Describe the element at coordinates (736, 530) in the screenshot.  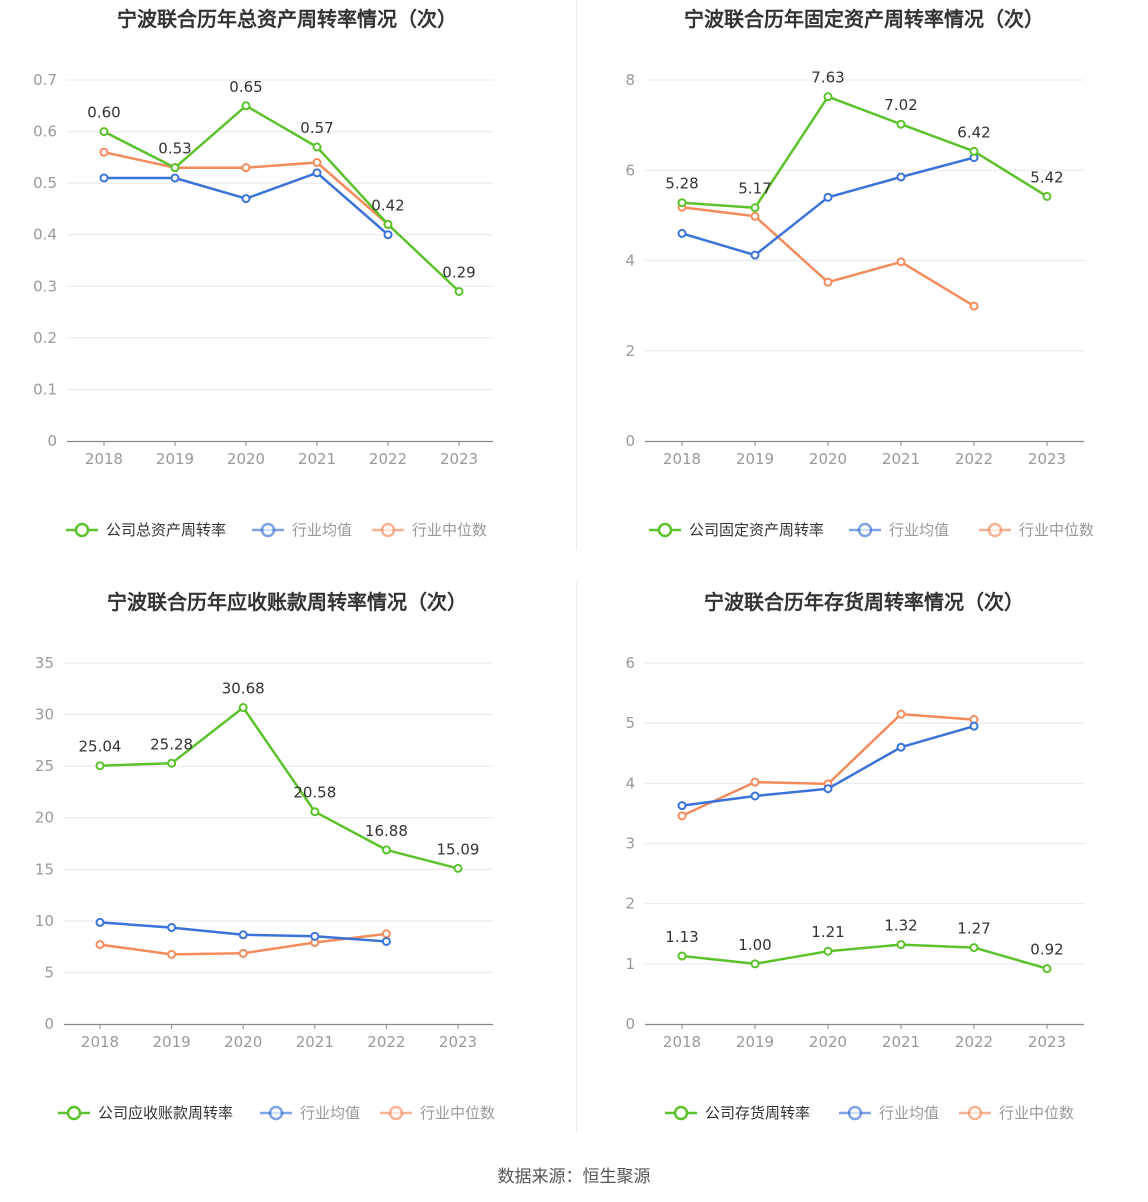
I see `legend-item-company: 公司固定资产周转率` at that location.